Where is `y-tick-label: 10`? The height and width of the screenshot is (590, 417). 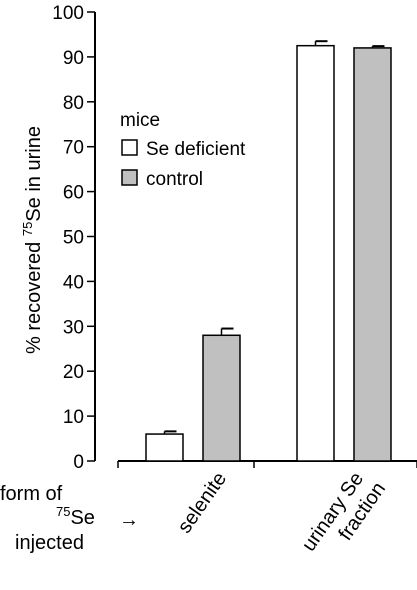
y-tick-label: 10 is located at coordinates (73, 417).